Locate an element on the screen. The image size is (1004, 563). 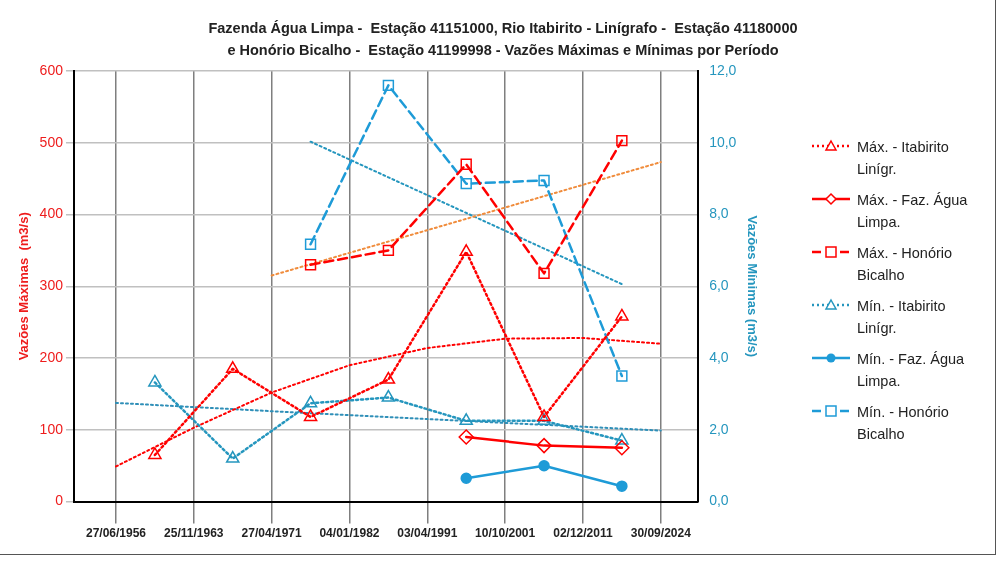
x-tick-label: 10/10/2001 is located at coordinates (505, 533).